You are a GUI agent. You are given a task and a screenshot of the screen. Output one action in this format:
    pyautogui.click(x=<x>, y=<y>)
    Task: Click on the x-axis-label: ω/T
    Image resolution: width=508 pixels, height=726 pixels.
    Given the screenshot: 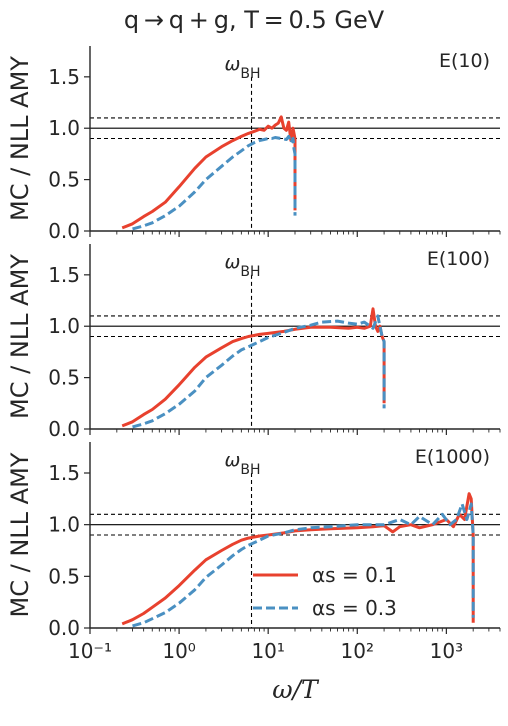 What is the action you would take?
    pyautogui.click(x=296, y=689)
    